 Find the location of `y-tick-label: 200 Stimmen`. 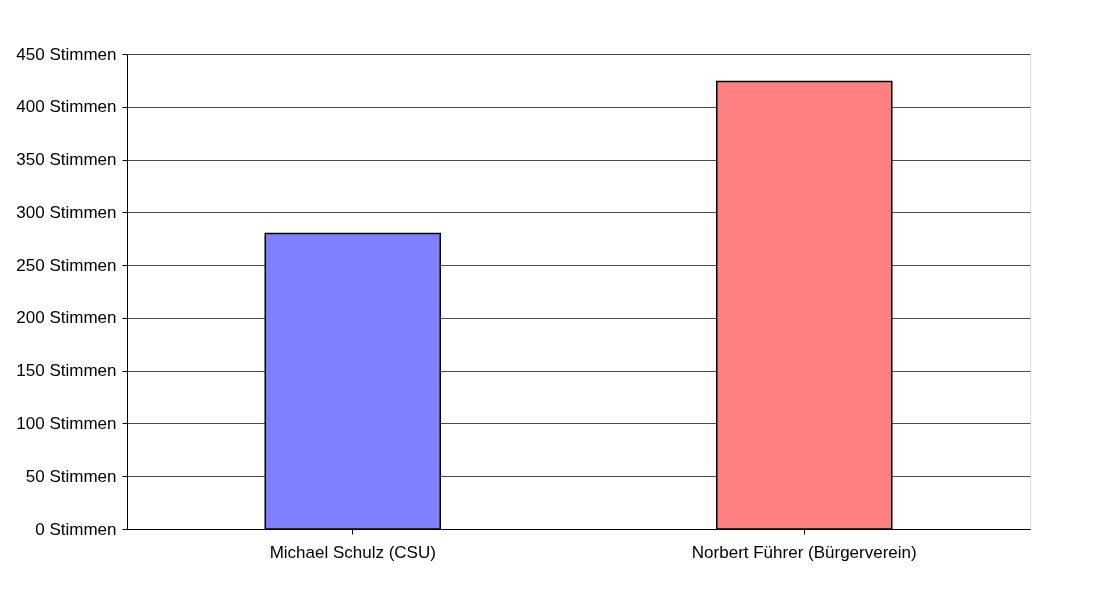

y-tick-label: 200 Stimmen is located at coordinates (66, 318).